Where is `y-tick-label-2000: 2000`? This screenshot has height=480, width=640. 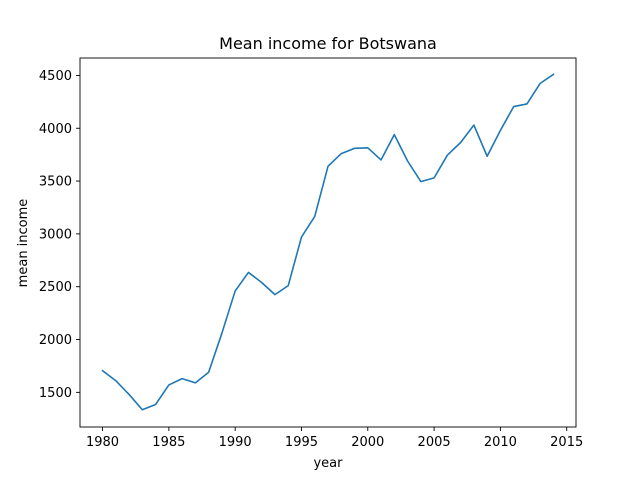
y-tick-label-2000: 2000 is located at coordinates (55, 340).